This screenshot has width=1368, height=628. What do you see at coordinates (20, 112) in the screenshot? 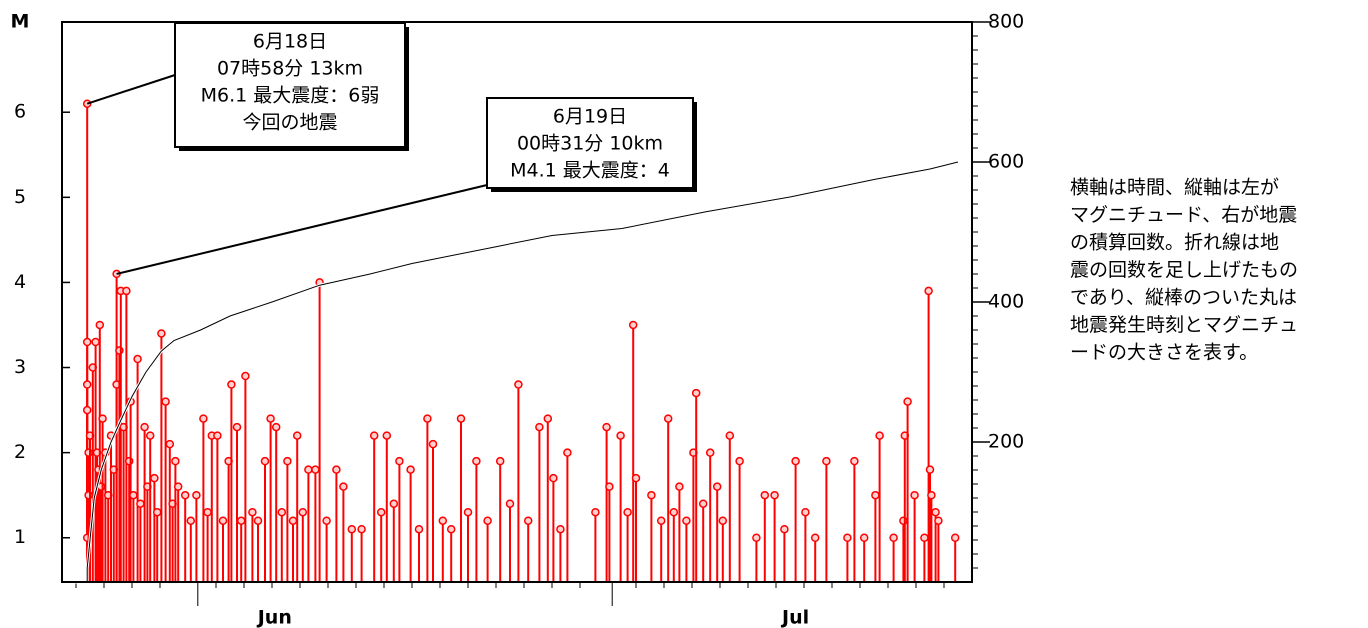
I see `y-tick-label: 6` at bounding box center [20, 112].